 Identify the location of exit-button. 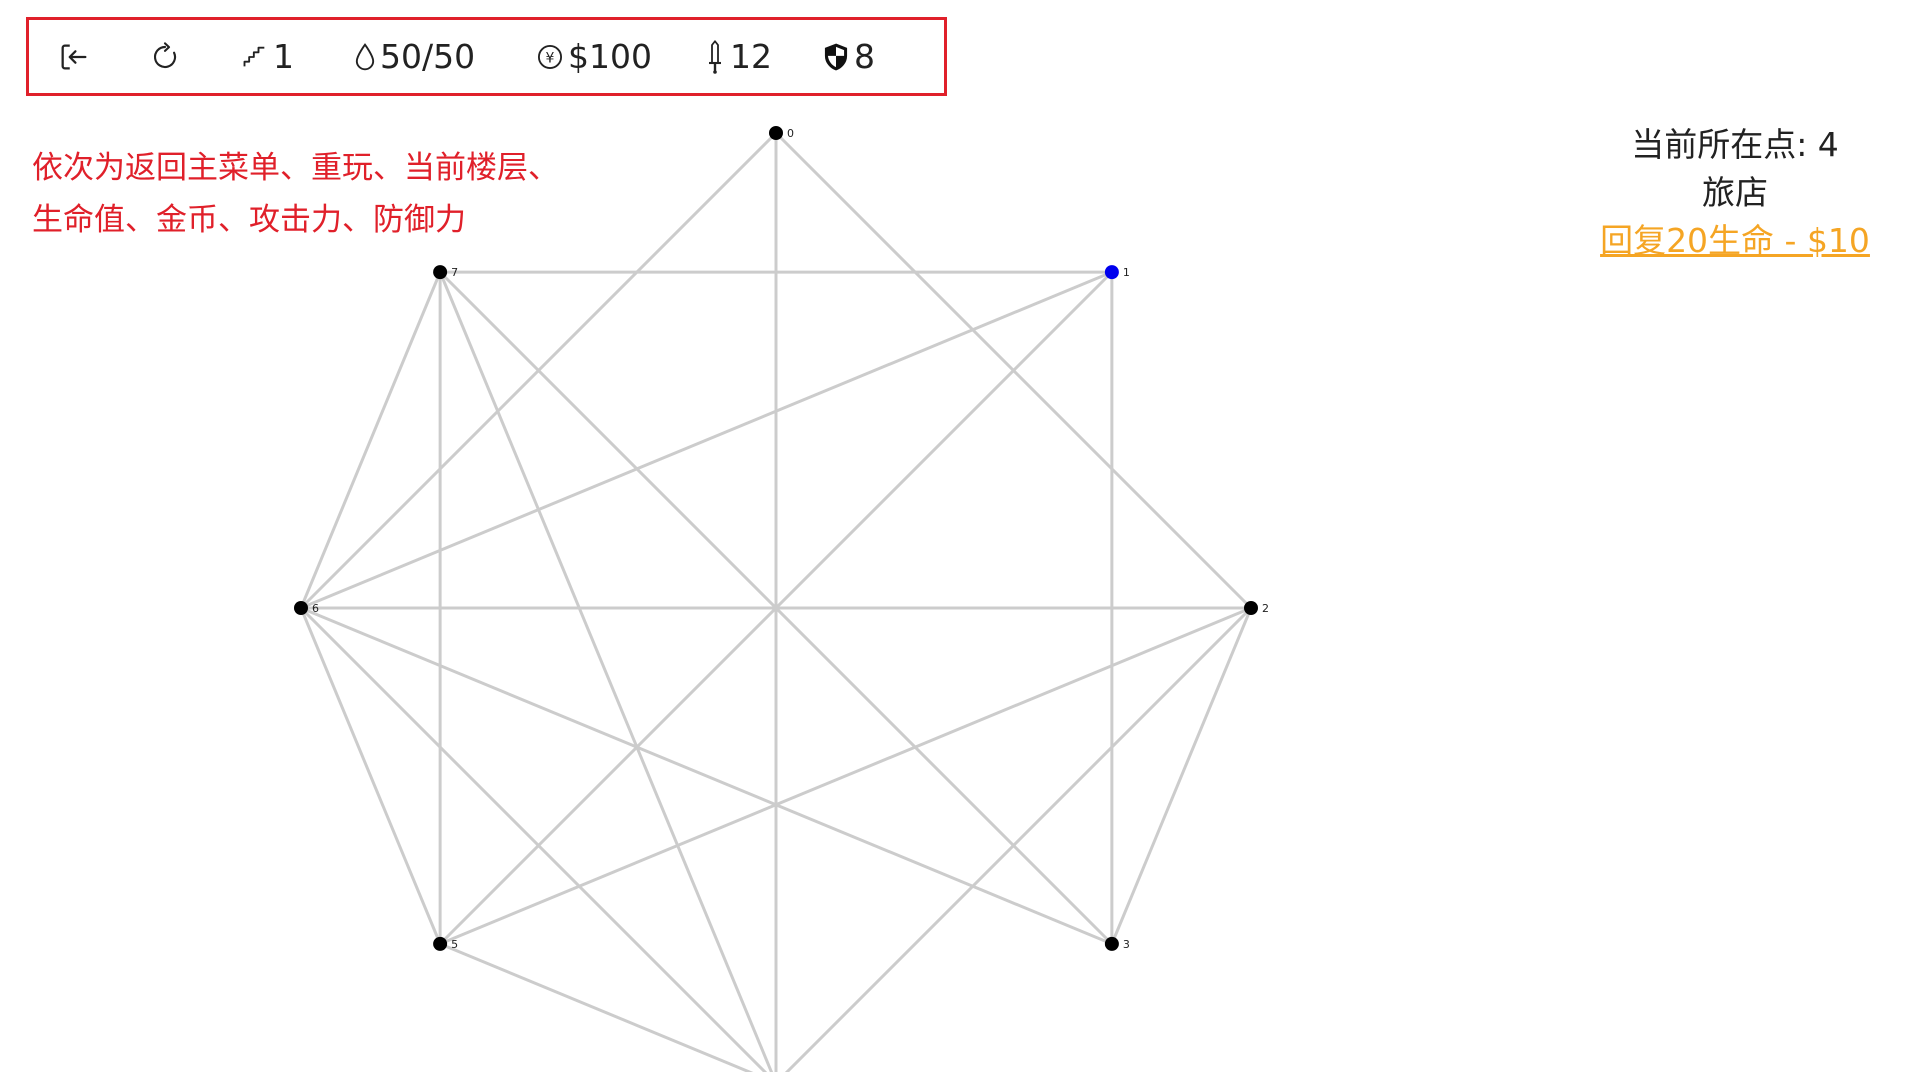
(74, 56).